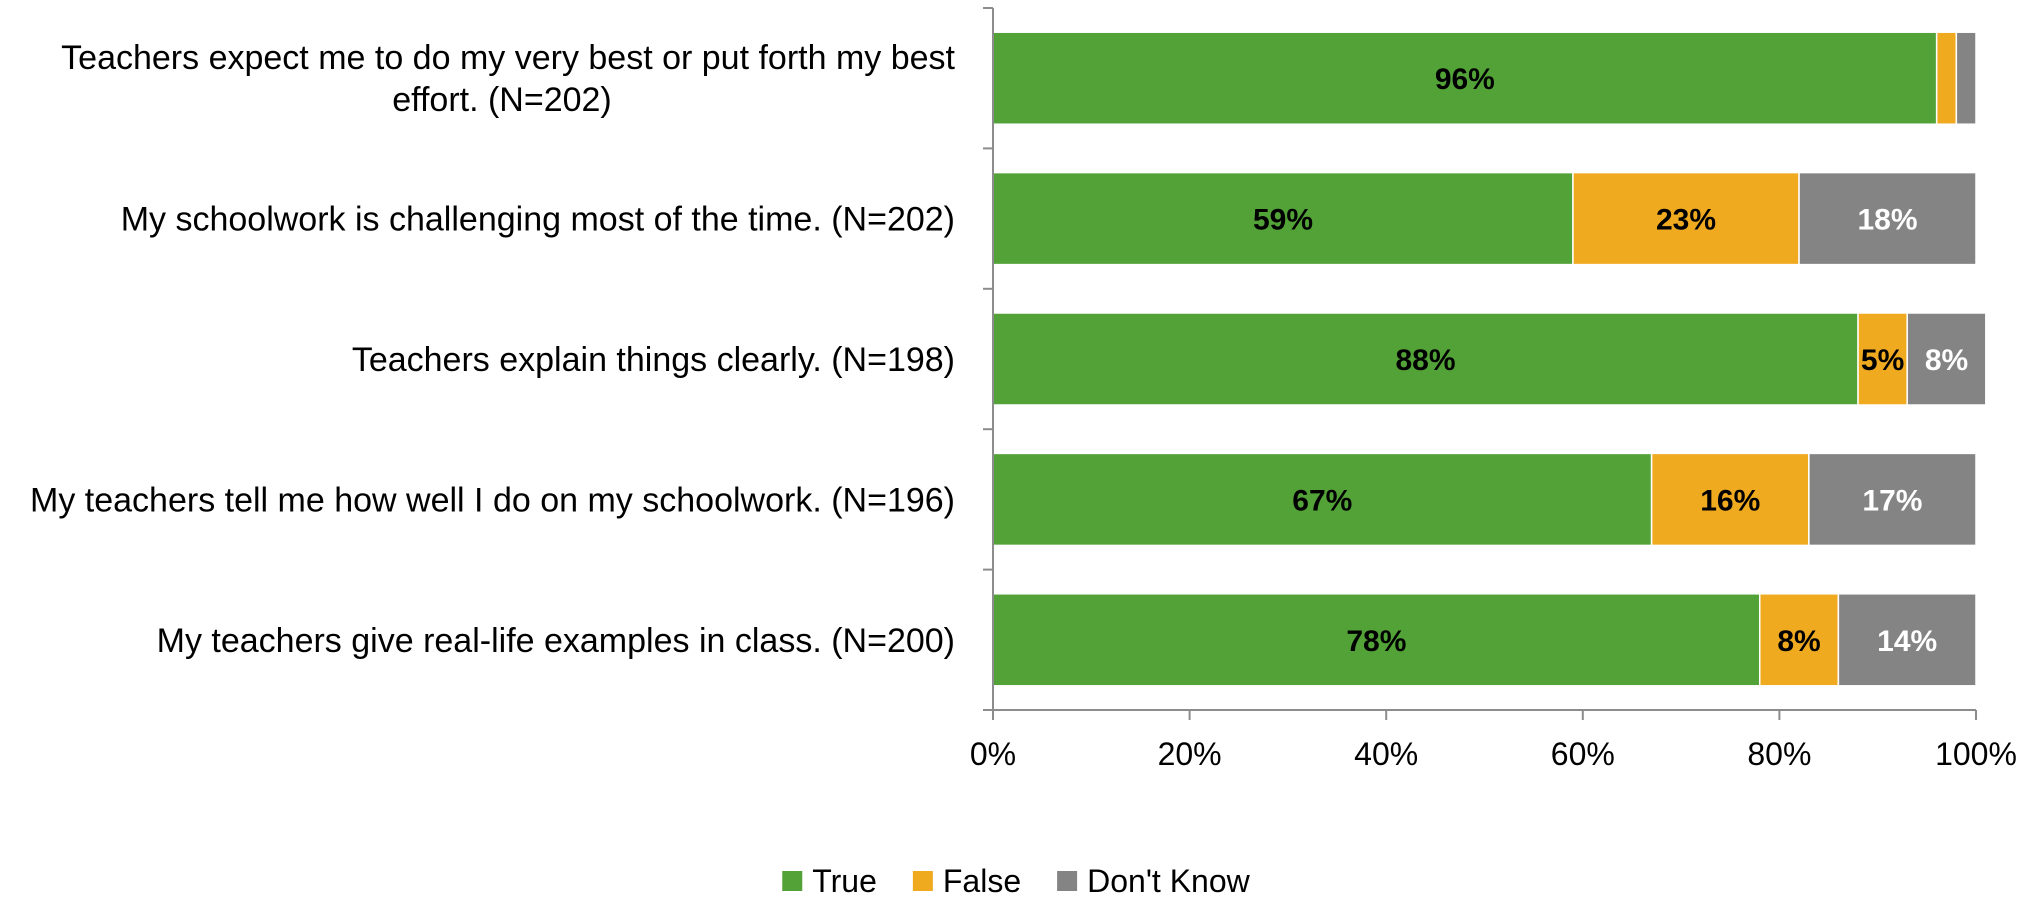  I want to click on data-label: 17%, so click(1892, 500).